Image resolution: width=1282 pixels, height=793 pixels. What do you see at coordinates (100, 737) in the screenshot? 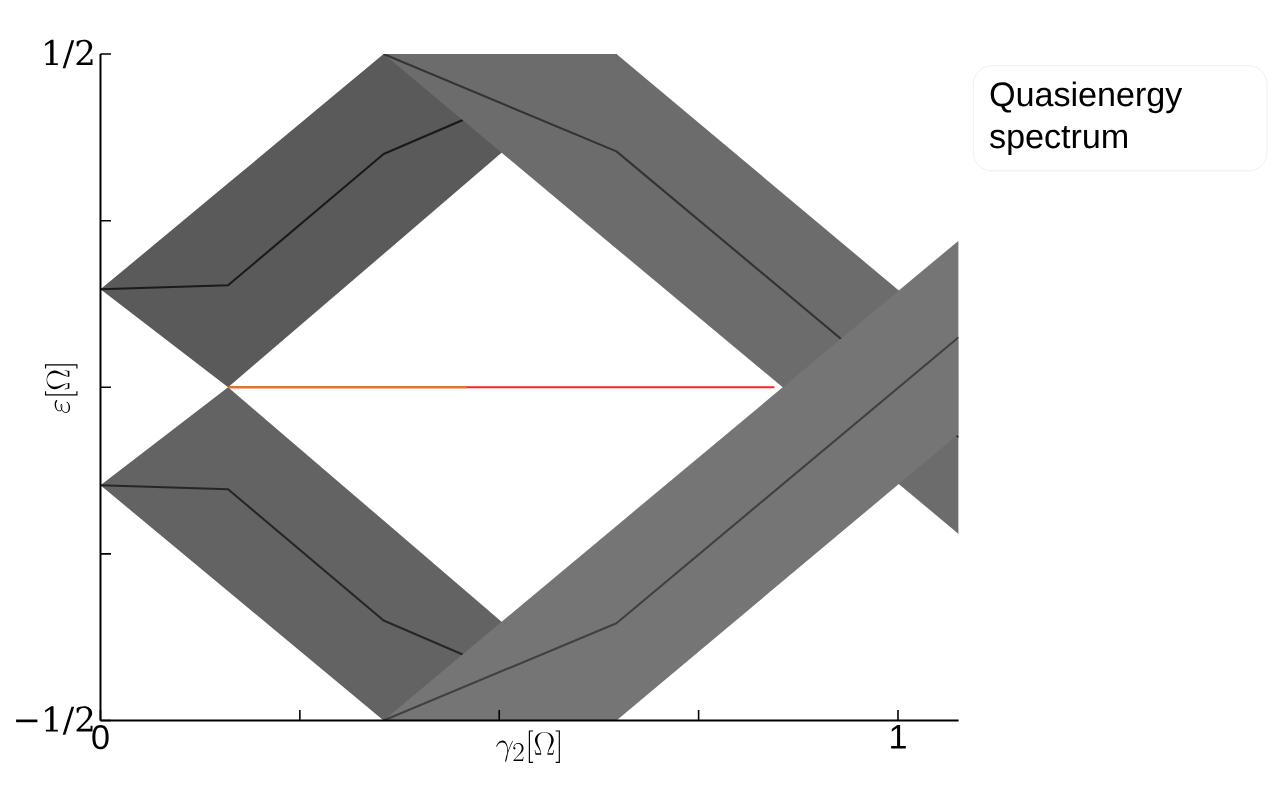
I see `x-tick-label: 0` at bounding box center [100, 737].